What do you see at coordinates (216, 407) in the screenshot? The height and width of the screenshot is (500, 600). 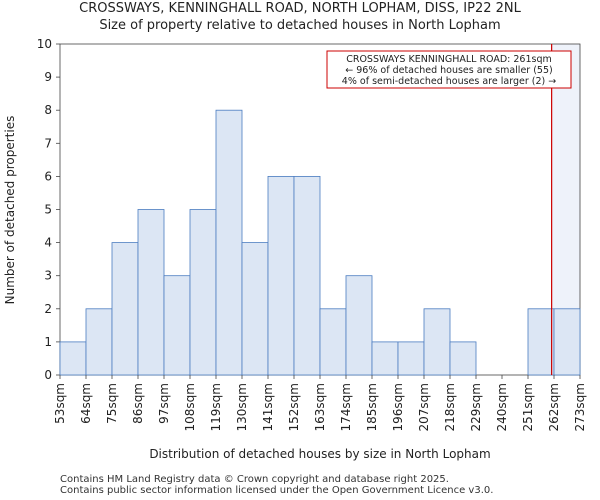 I see `x-tick-label: 119sqm` at bounding box center [216, 407].